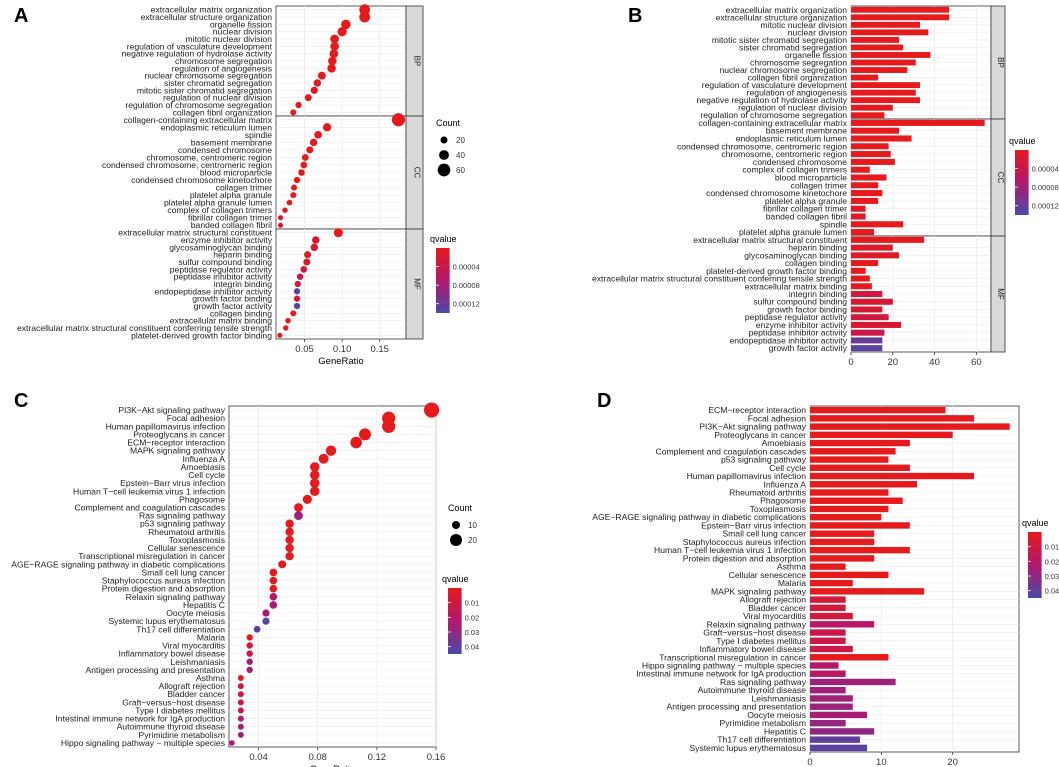 This screenshot has height=767, width=1059. What do you see at coordinates (1035, 523) in the screenshot?
I see `color-legend-title: qvalue` at bounding box center [1035, 523].